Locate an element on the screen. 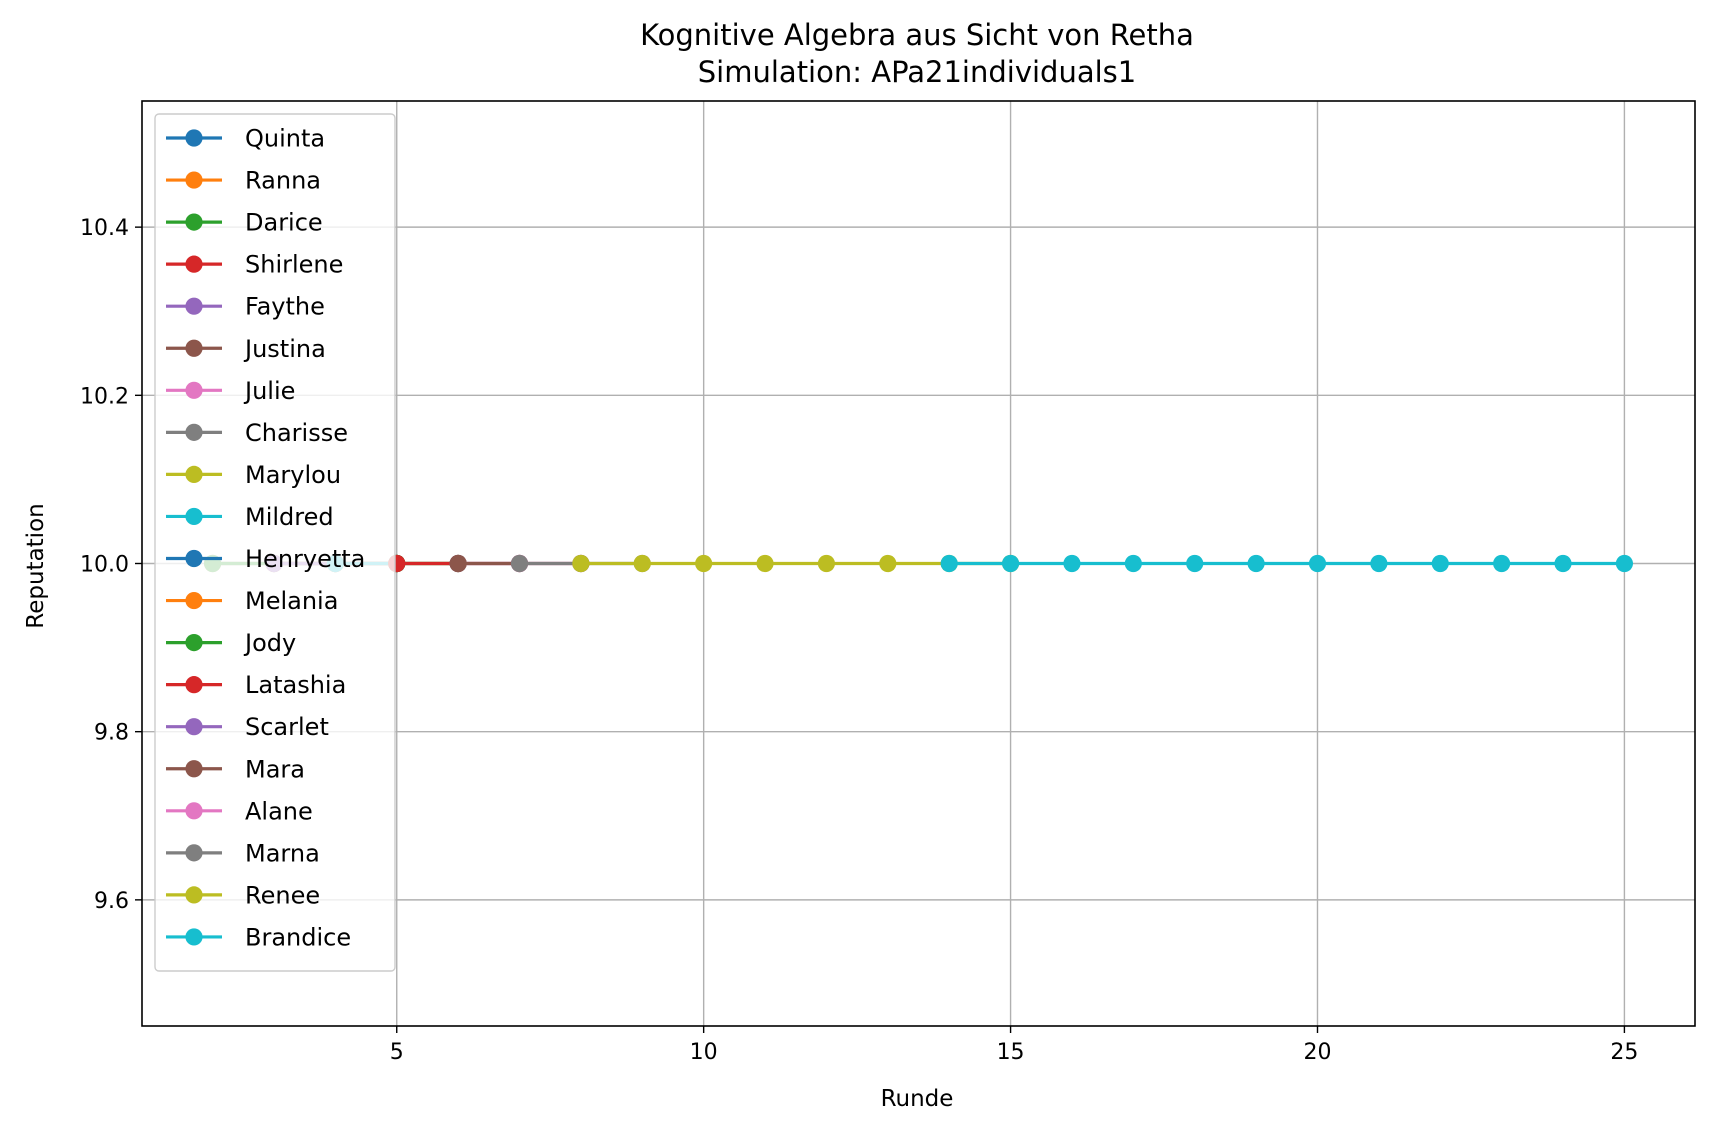  legend-label: Ranna is located at coordinates (283, 181).